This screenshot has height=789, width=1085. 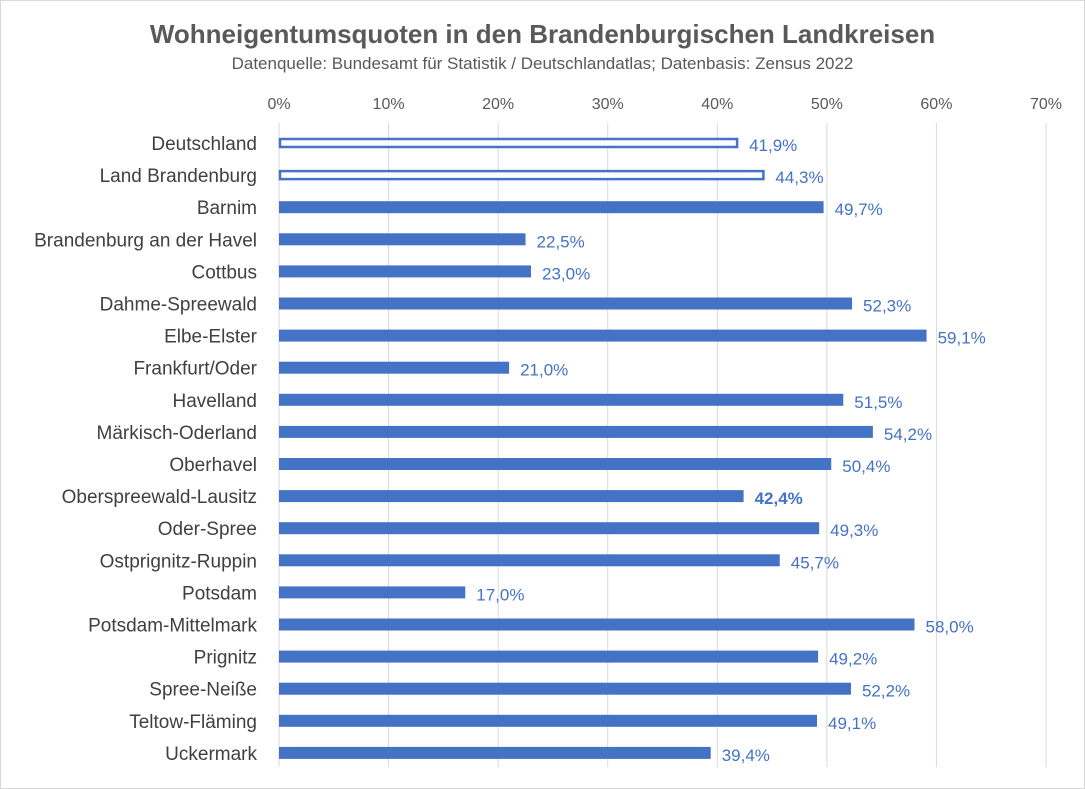 What do you see at coordinates (908, 434) in the screenshot?
I see `data-label: 54,2%` at bounding box center [908, 434].